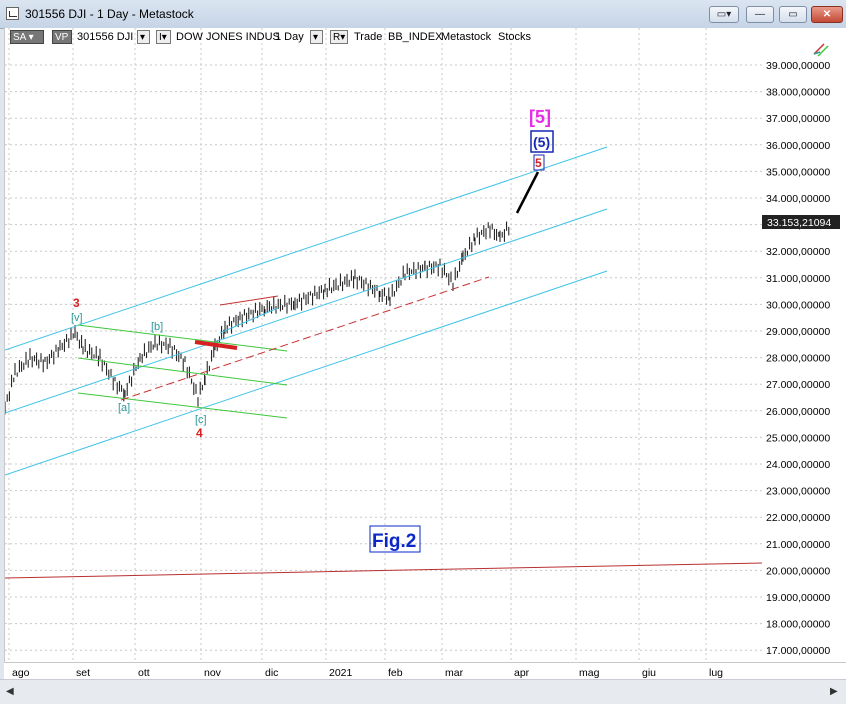 The height and width of the screenshot is (704, 846). I want to click on r-button: R▾, so click(339, 37).